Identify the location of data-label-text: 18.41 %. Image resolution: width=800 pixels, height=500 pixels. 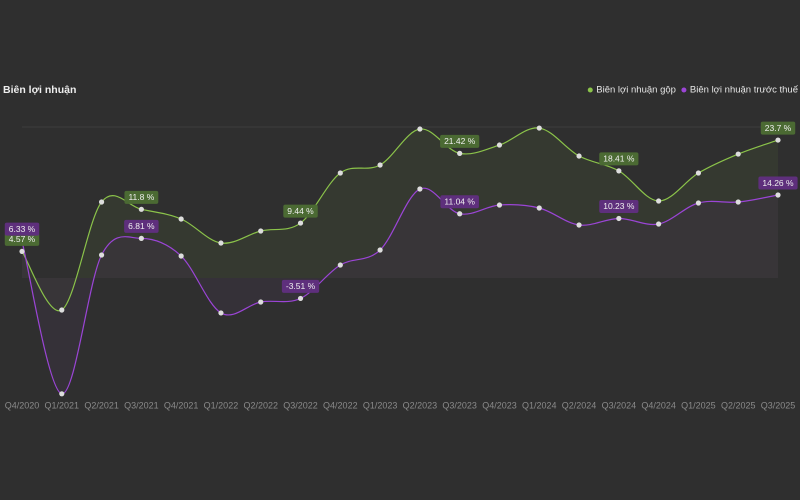
(619, 159).